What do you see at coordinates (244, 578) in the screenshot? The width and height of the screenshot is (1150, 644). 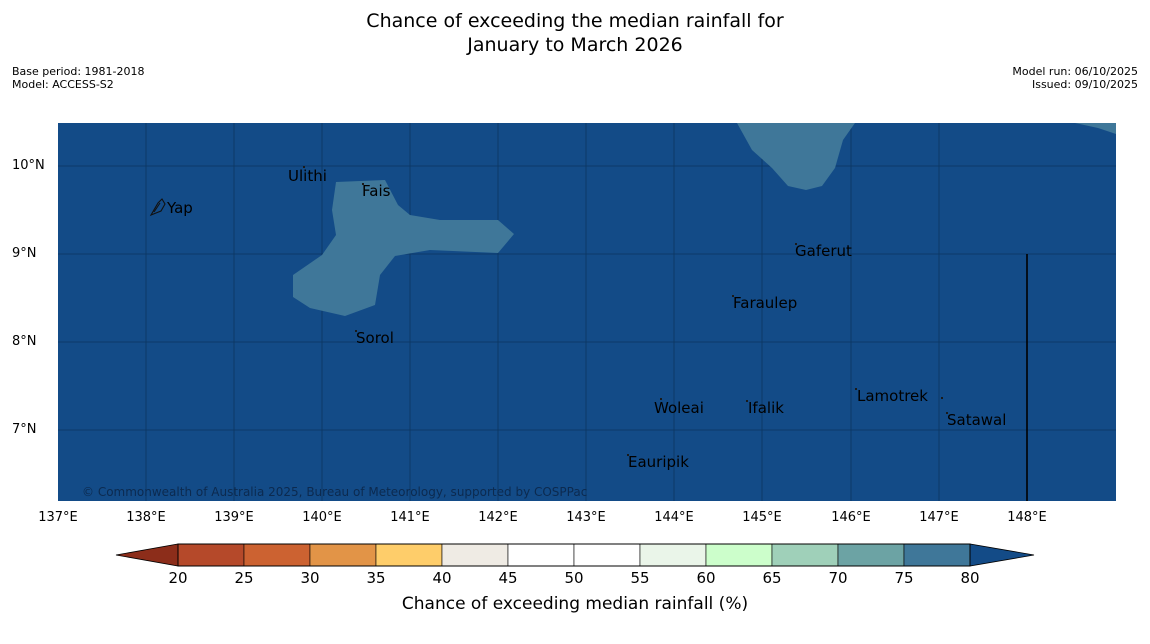 I see `colorbar-tick-25: 25` at bounding box center [244, 578].